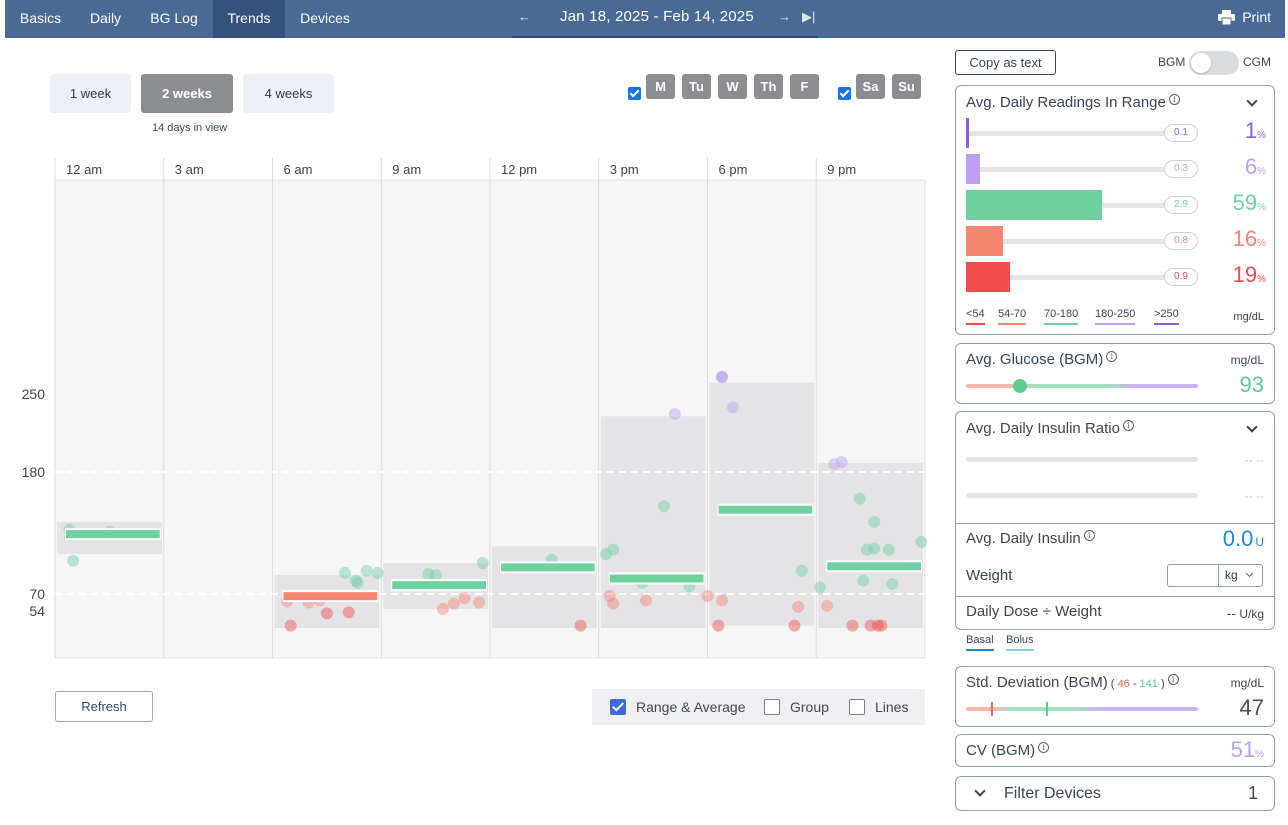  Describe the element at coordinates (187, 93) in the screenshot. I see `period-2-weeks-button: 2 weeks` at that location.